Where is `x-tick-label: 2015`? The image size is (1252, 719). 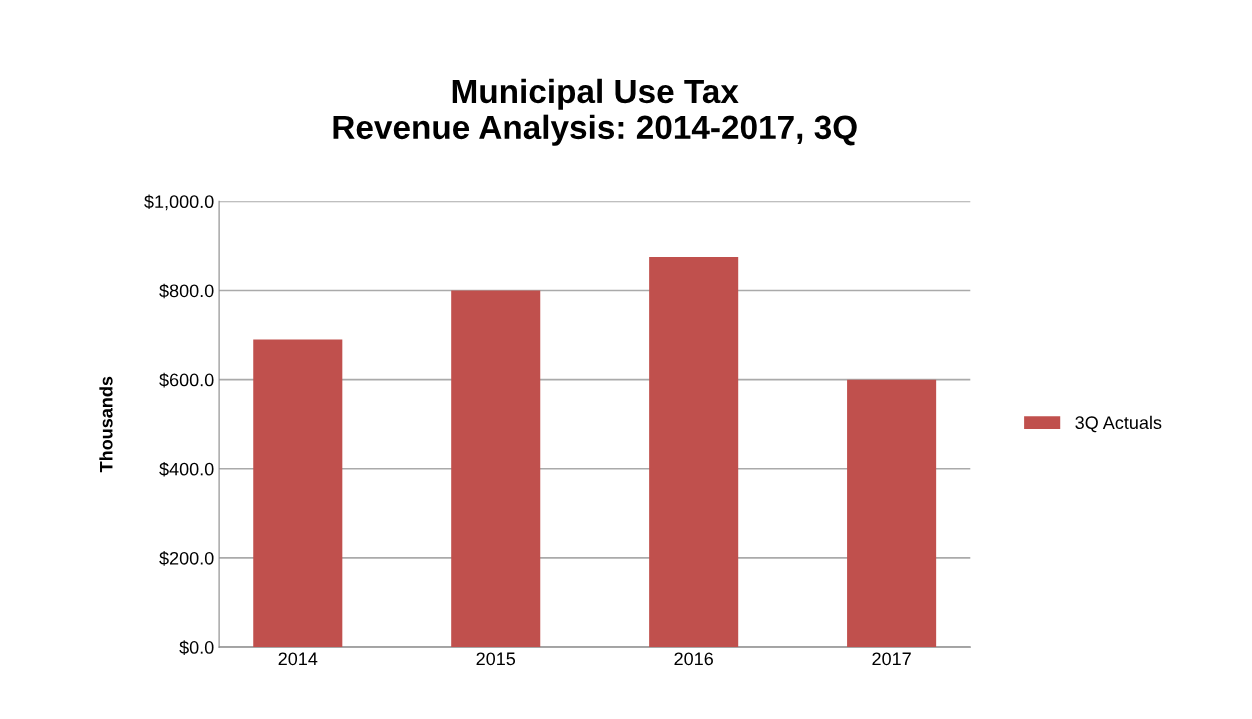 x-tick-label: 2015 is located at coordinates (496, 659).